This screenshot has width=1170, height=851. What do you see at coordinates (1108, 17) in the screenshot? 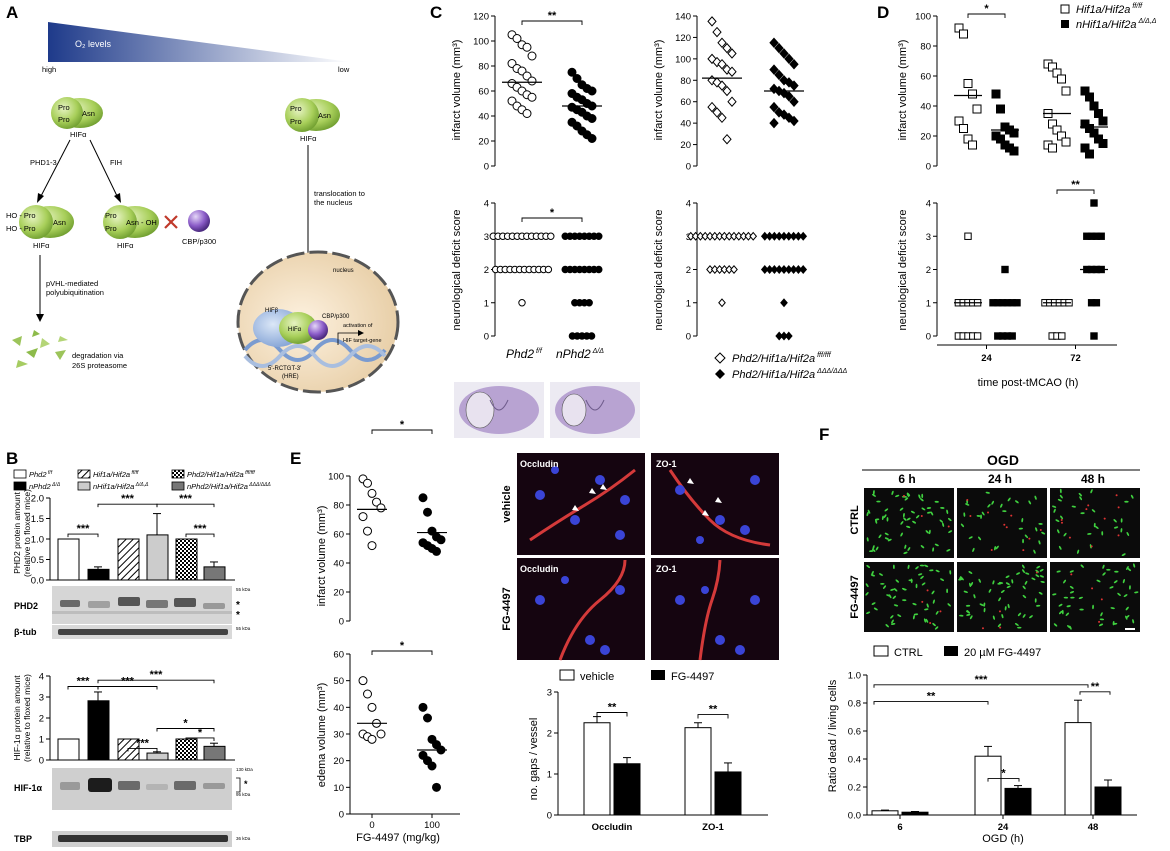
I see `d-legend: Hif1a/Hif2a ff/ff nHif1a/Hif2a Δ/Δ,Δ` at bounding box center [1108, 17].